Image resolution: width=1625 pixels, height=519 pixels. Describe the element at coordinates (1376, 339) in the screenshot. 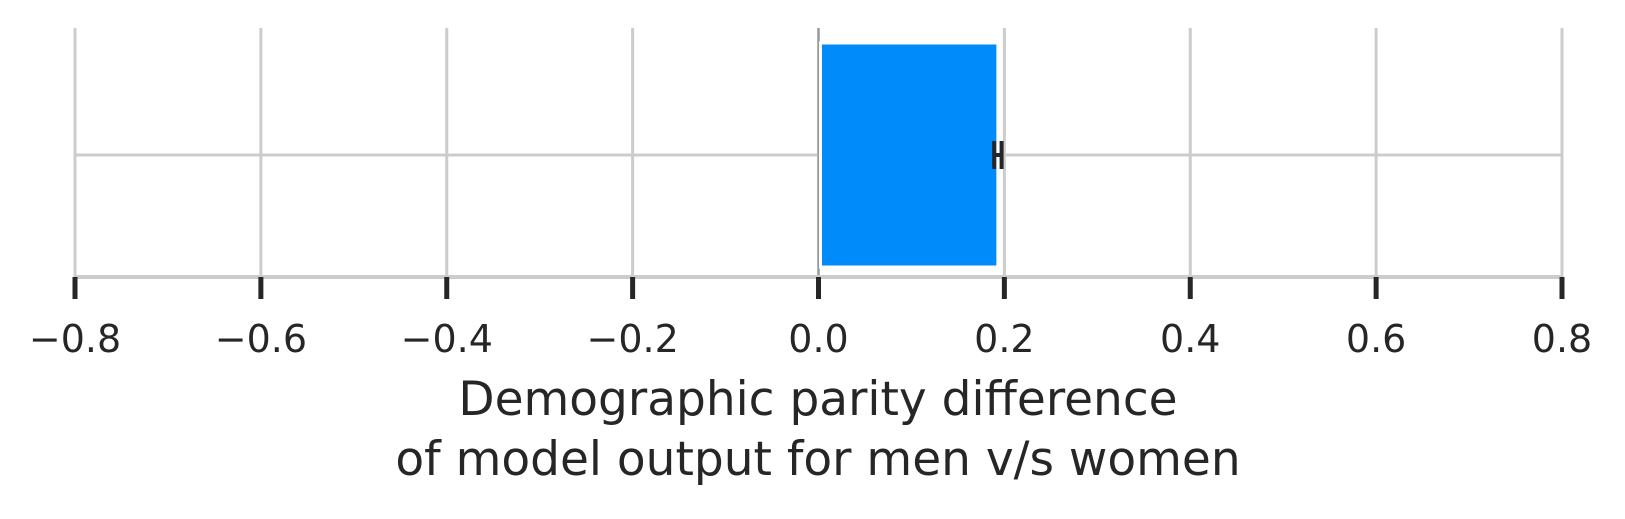

I see `x-tick-label-7: 0.6` at that location.